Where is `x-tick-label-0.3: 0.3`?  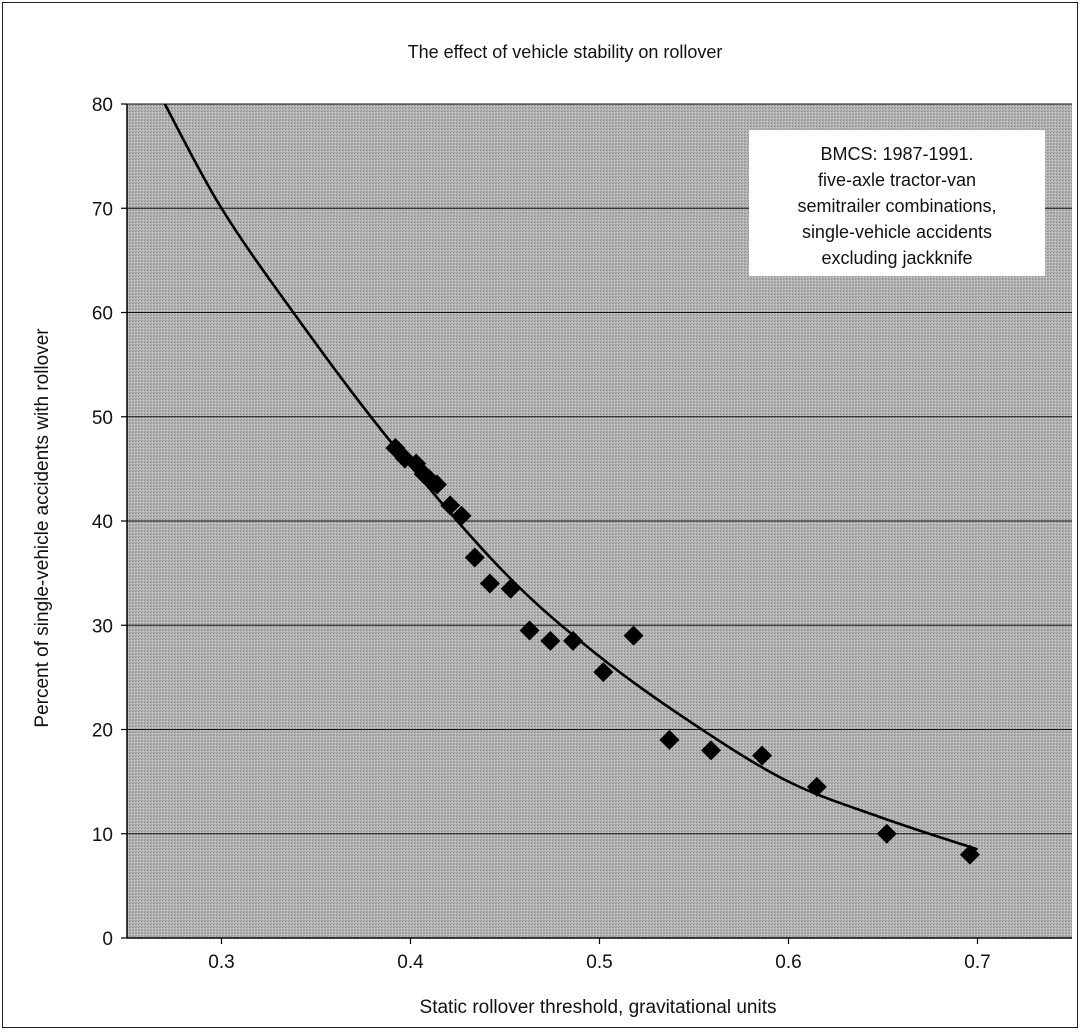
x-tick-label-0.3: 0.3 is located at coordinates (221, 962).